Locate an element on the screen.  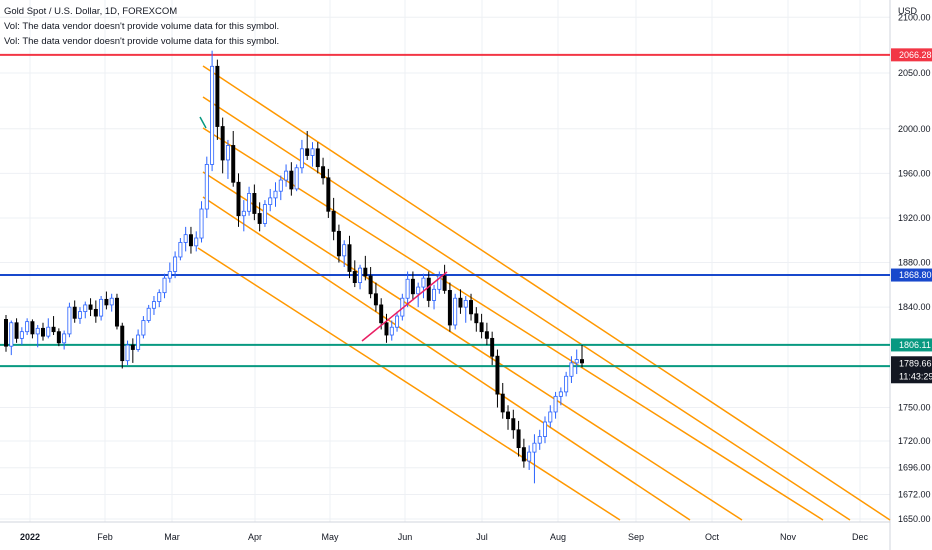
y-tick-label: 1920.00 is located at coordinates (914, 218).